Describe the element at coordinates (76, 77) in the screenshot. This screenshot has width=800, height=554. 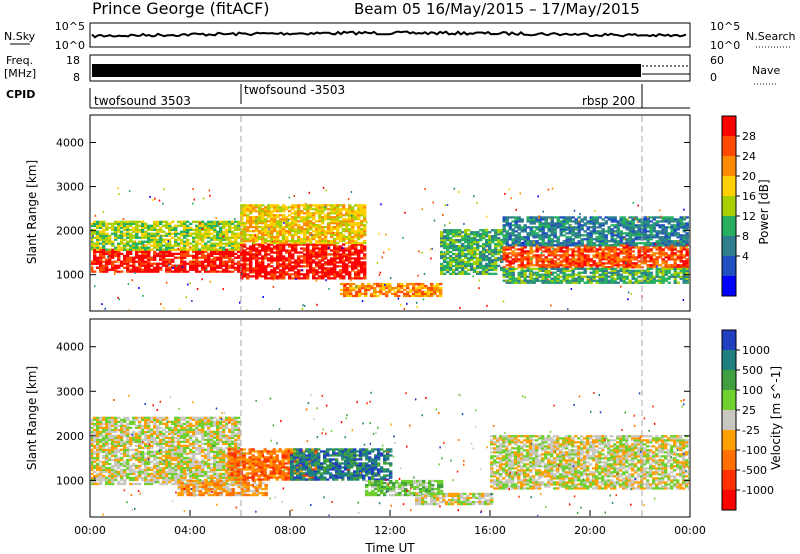
I see `freq-left-tick-bottom: 8` at that location.